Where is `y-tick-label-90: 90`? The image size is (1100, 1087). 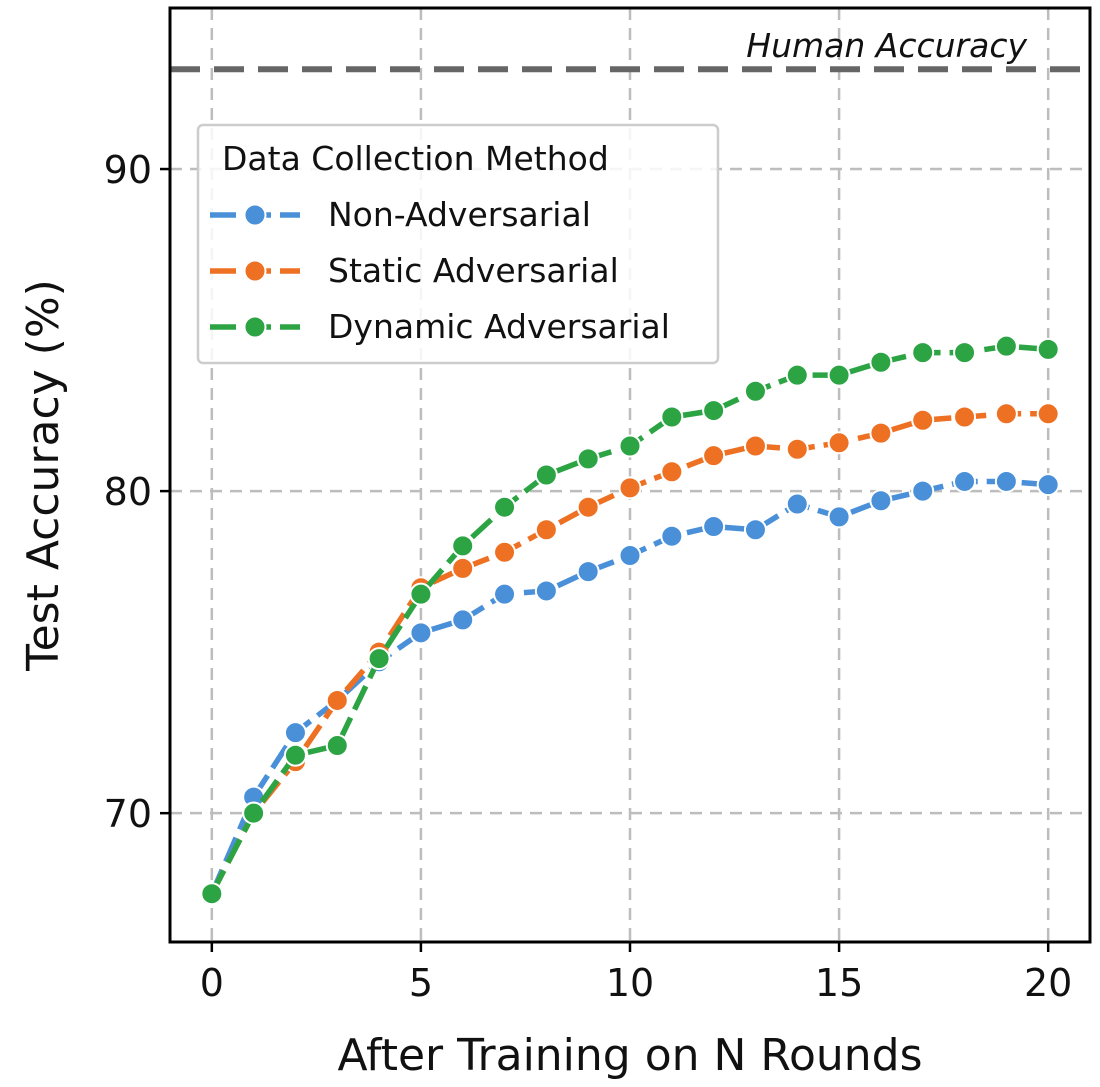
y-tick-label-90: 90 is located at coordinates (128, 170).